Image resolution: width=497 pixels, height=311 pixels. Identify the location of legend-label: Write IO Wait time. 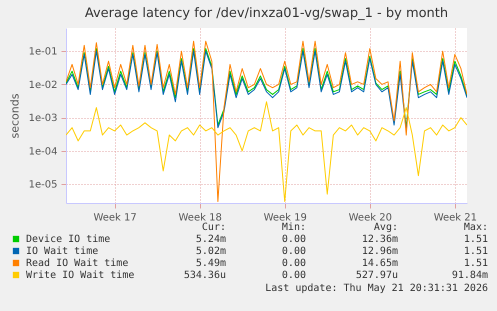
(80, 275).